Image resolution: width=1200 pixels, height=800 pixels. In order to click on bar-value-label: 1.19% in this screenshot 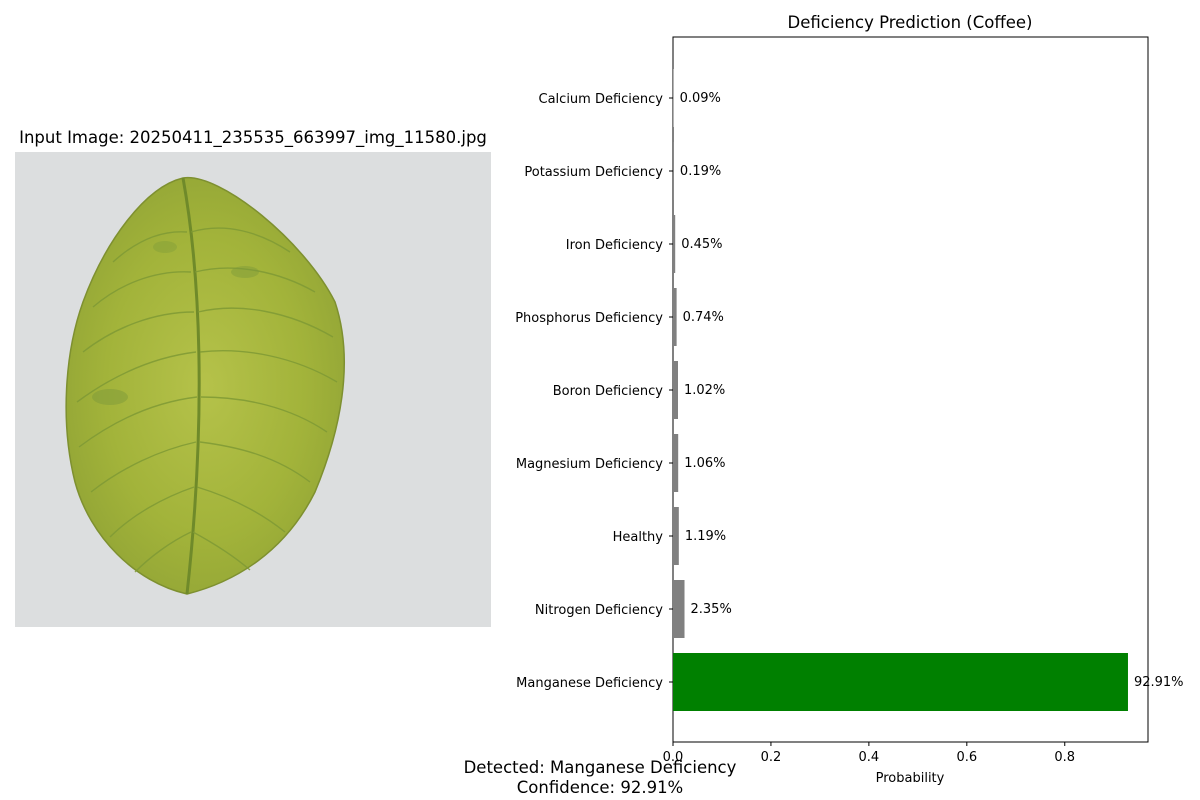, I will do `click(705, 536)`.